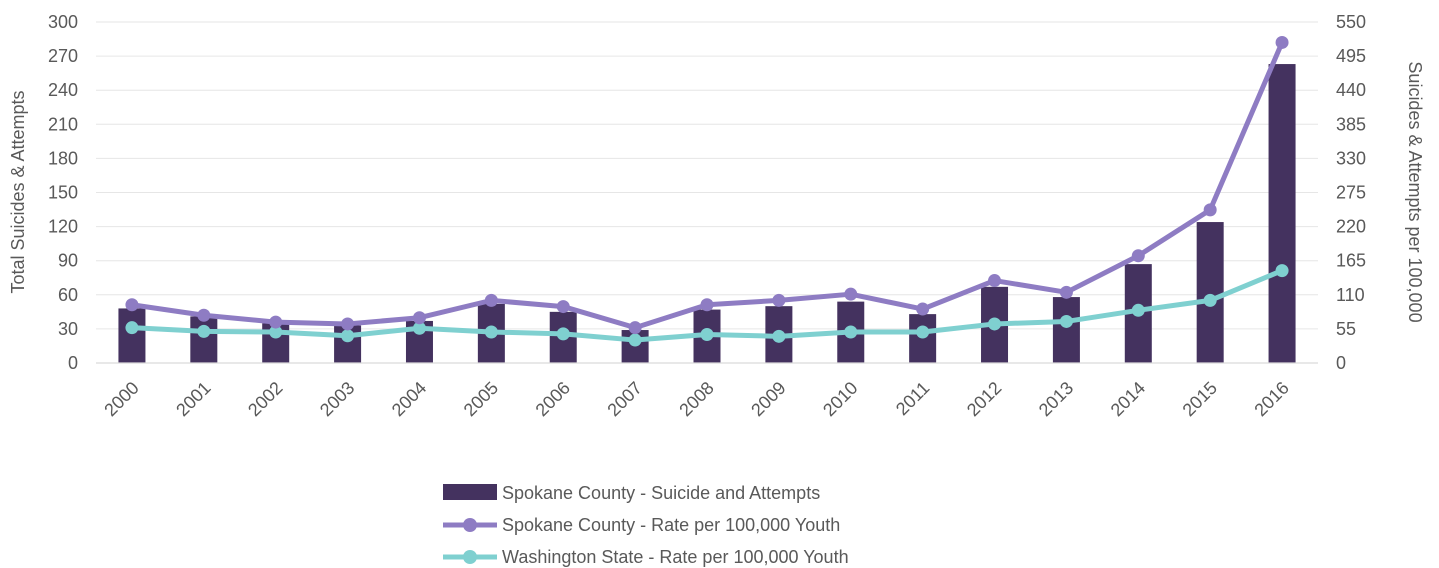 The width and height of the screenshot is (1439, 568). Describe the element at coordinates (984, 399) in the screenshot. I see `x-tick-label: 2012` at that location.